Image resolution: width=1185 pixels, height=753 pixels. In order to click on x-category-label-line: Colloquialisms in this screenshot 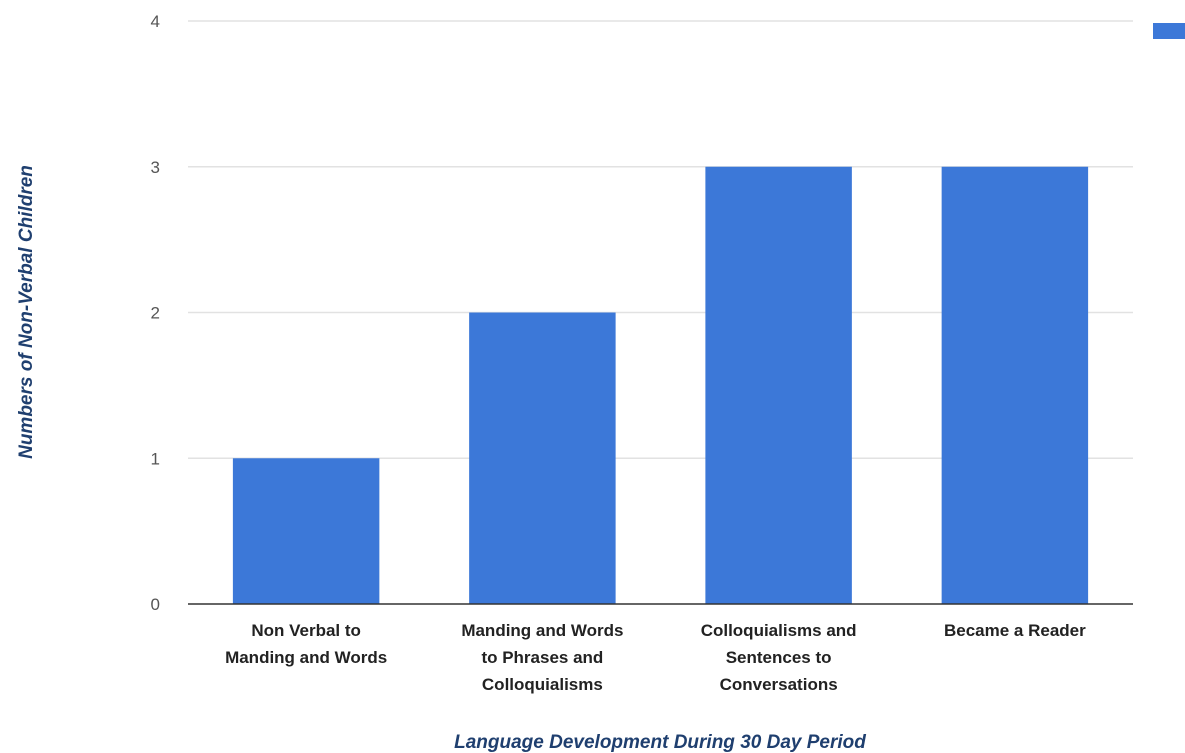, I will do `click(542, 684)`.